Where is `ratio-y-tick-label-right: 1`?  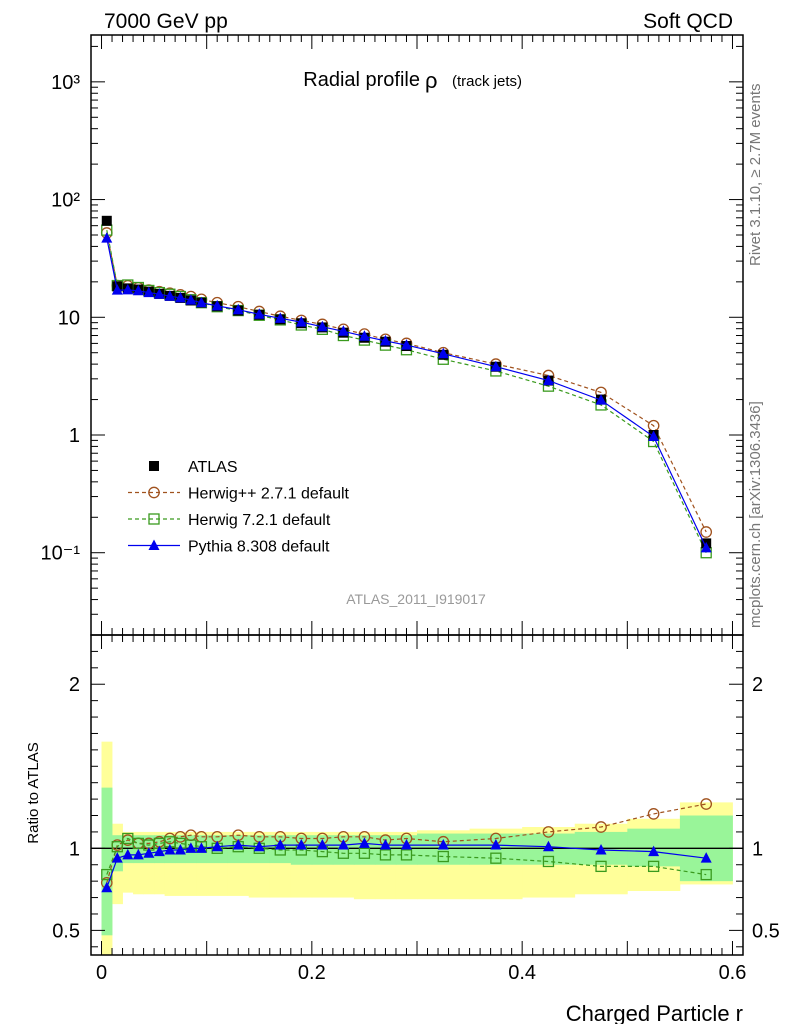 ratio-y-tick-label-right: 1 is located at coordinates (757, 849).